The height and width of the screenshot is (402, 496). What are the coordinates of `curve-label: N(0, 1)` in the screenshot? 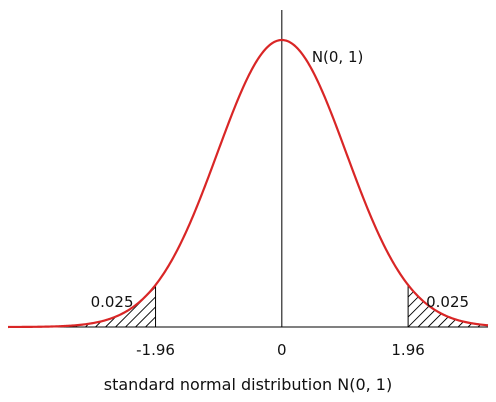 It's located at (338, 57).